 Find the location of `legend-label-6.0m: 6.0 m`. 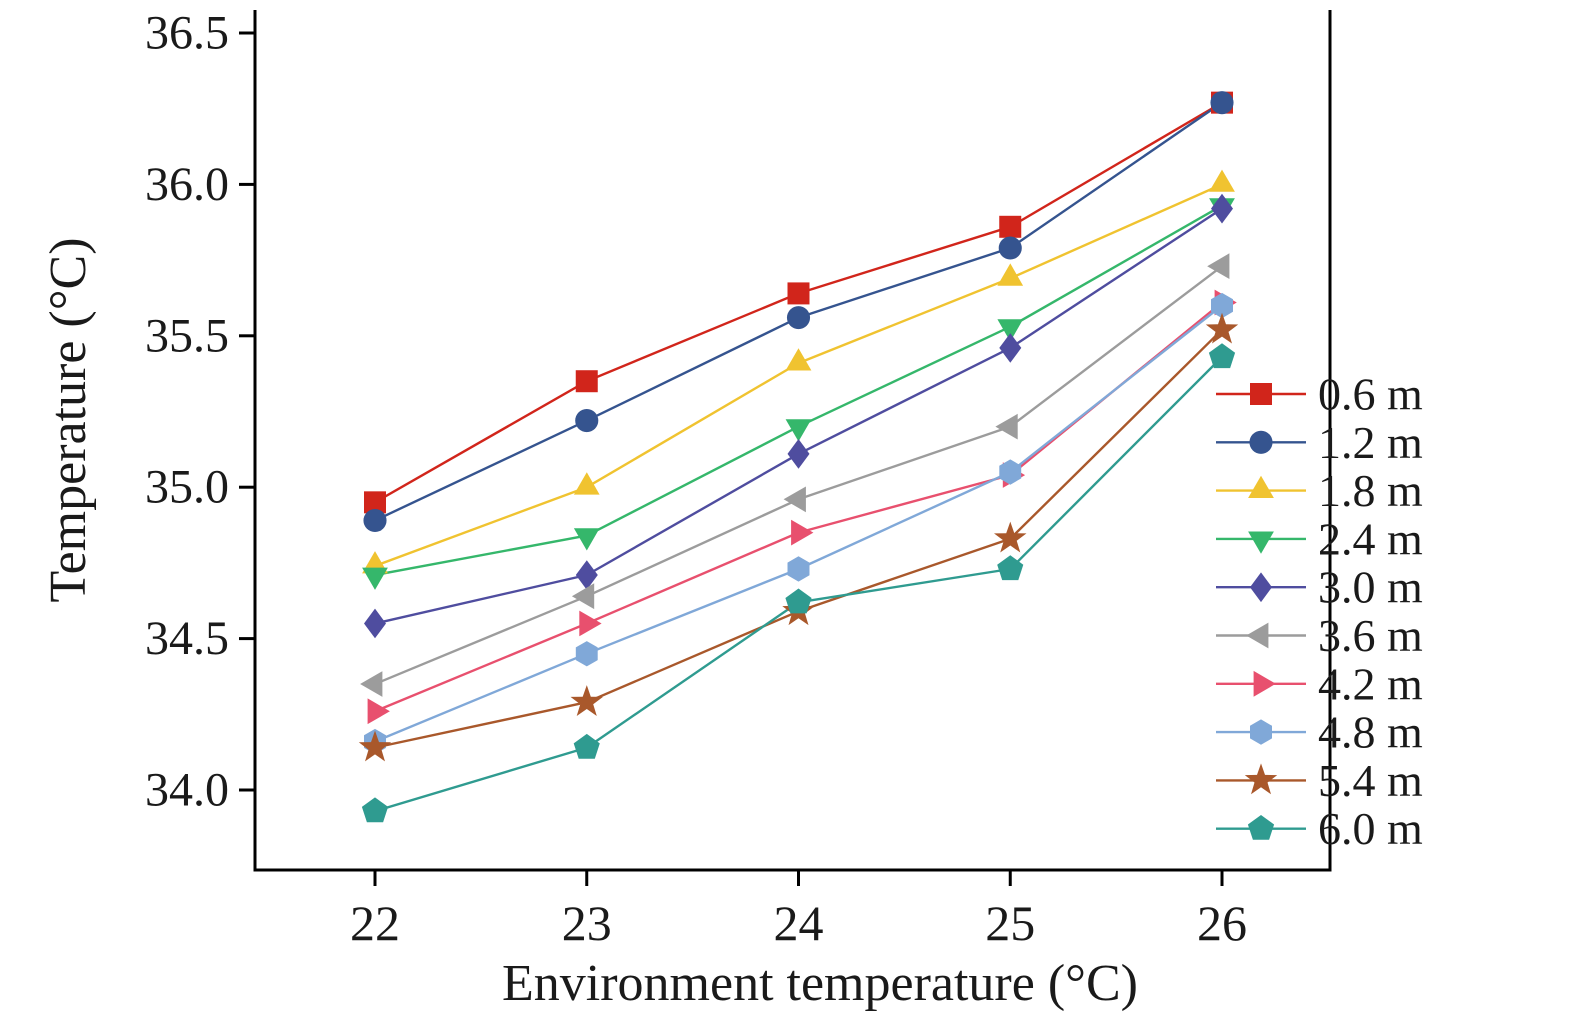

legend-label-6.0m: 6.0 m is located at coordinates (1370, 828).